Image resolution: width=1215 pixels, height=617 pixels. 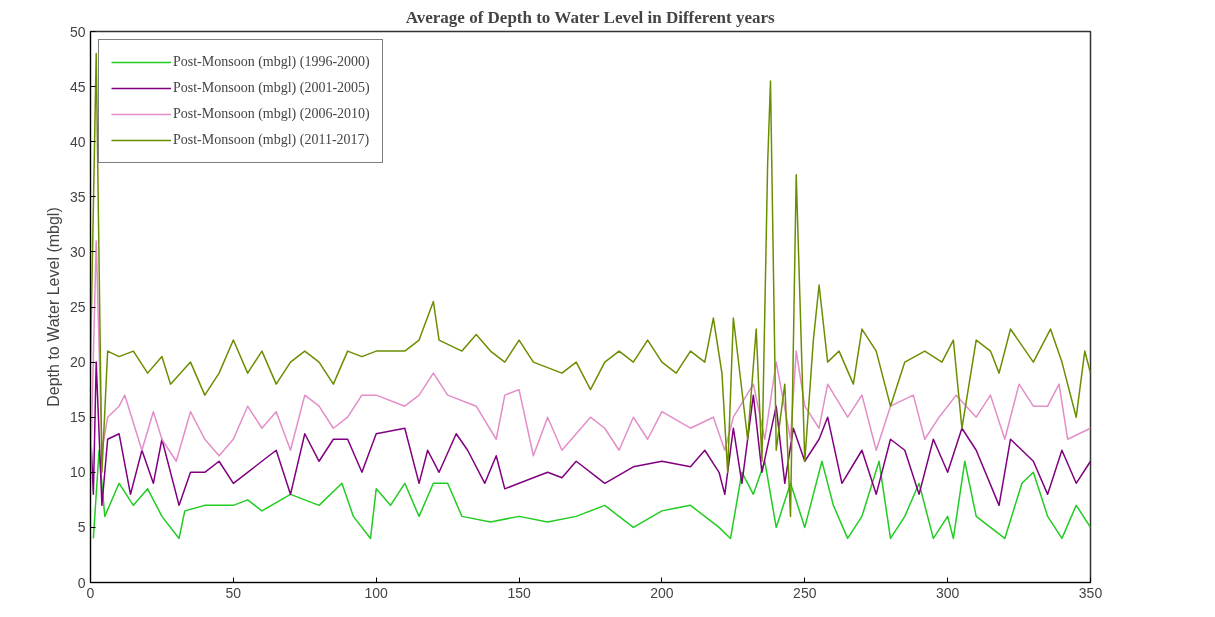 I want to click on y-tick-label: 20, so click(x=77, y=362).